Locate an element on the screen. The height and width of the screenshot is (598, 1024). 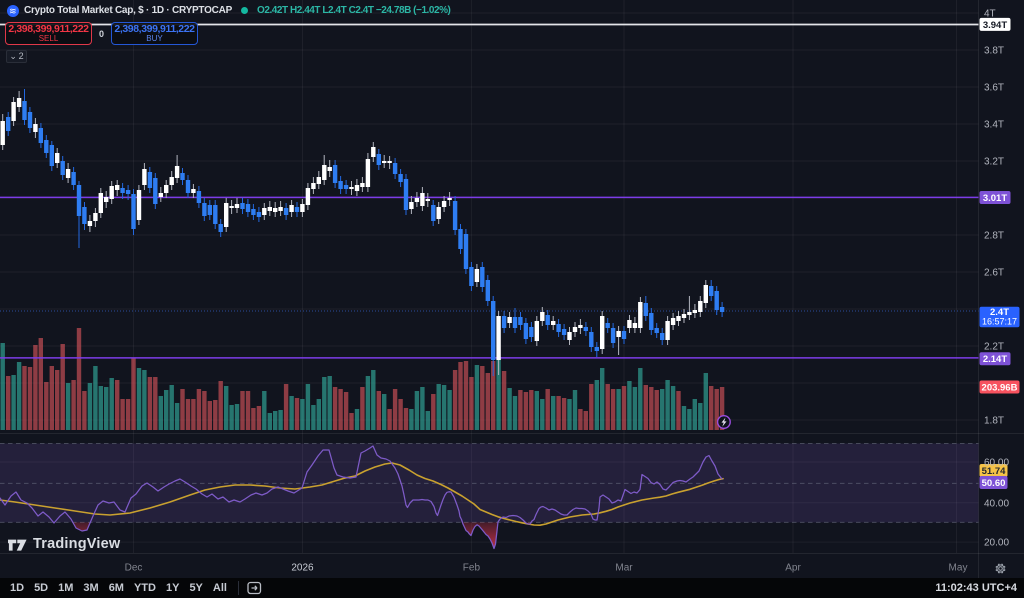
svg-text: 40.00 is located at coordinates (996, 503).